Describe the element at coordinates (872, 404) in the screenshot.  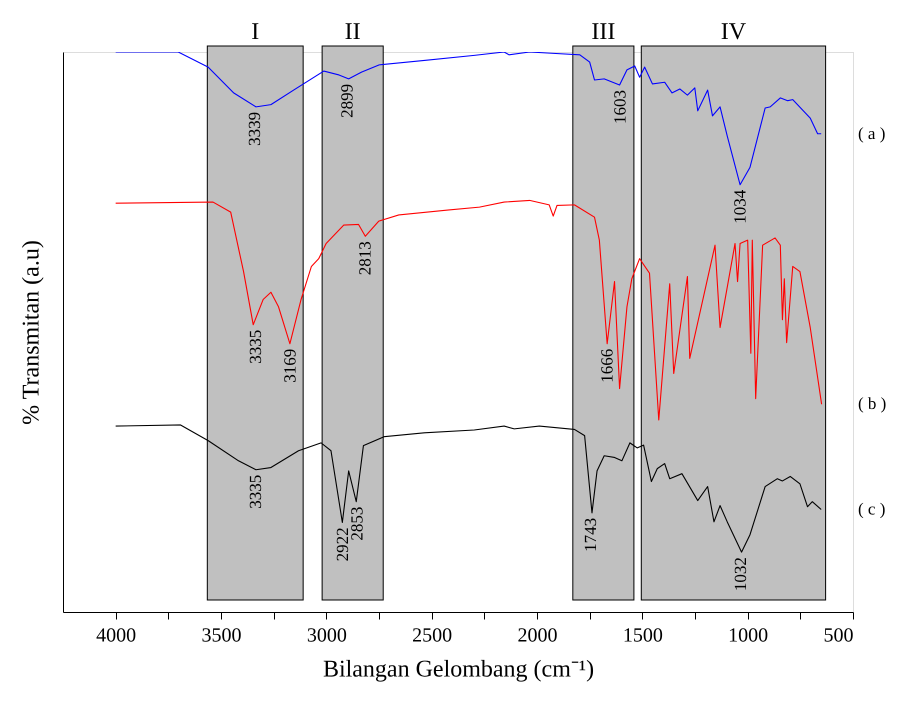
I see `text: ( b )` at that location.